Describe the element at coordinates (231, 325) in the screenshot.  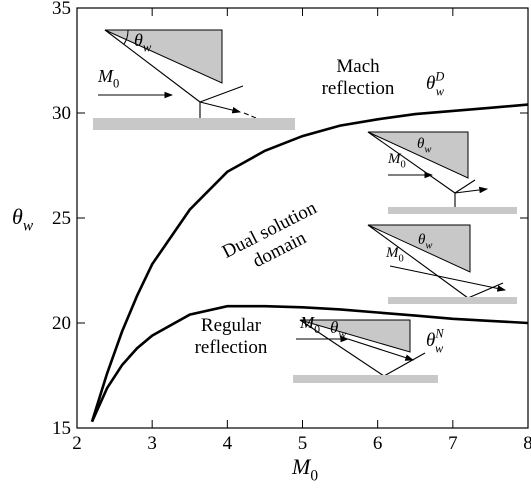
I see `annotation-line: Regular` at that location.